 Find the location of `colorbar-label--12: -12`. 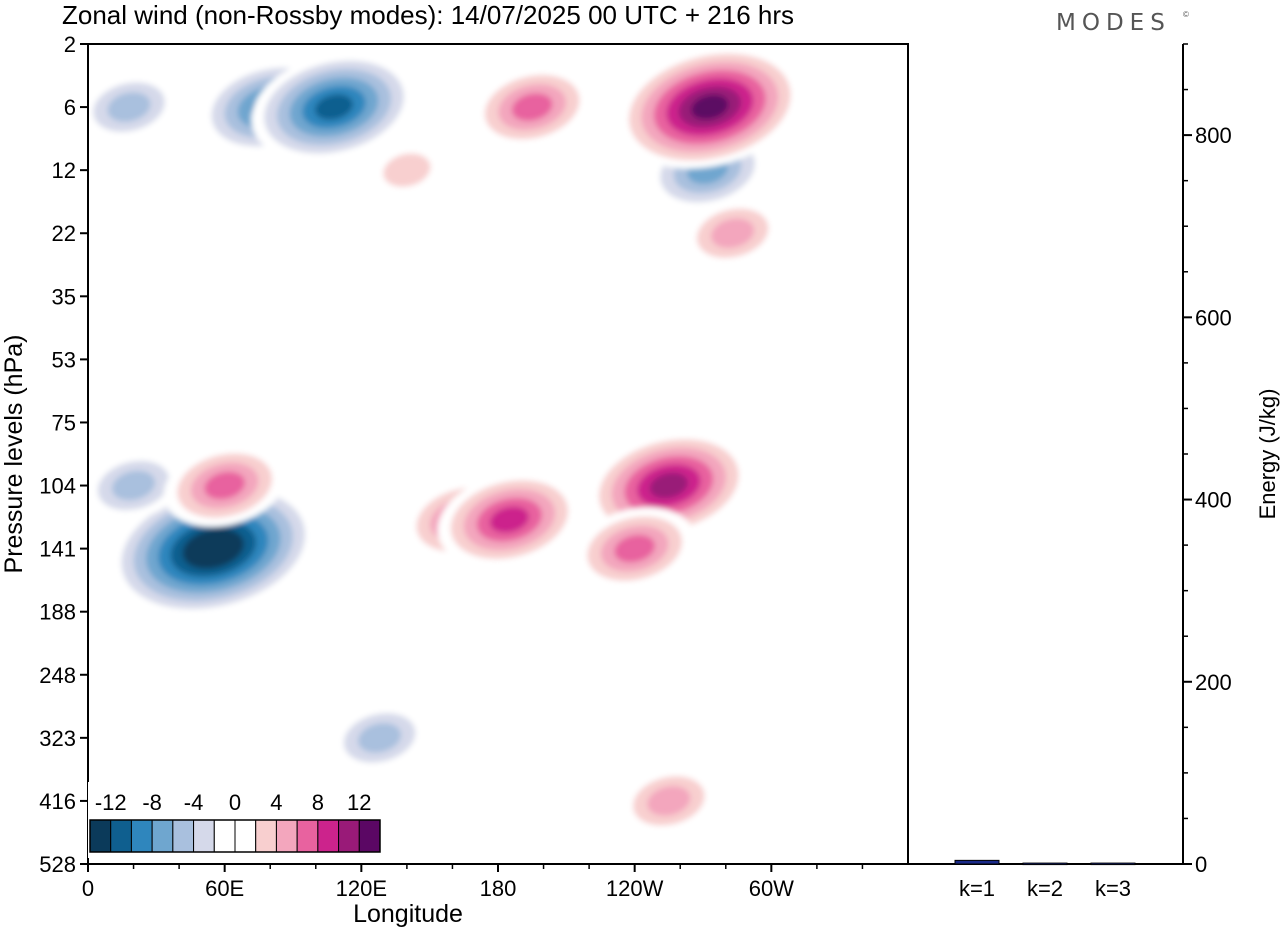

colorbar-label--12: -12 is located at coordinates (111, 802).